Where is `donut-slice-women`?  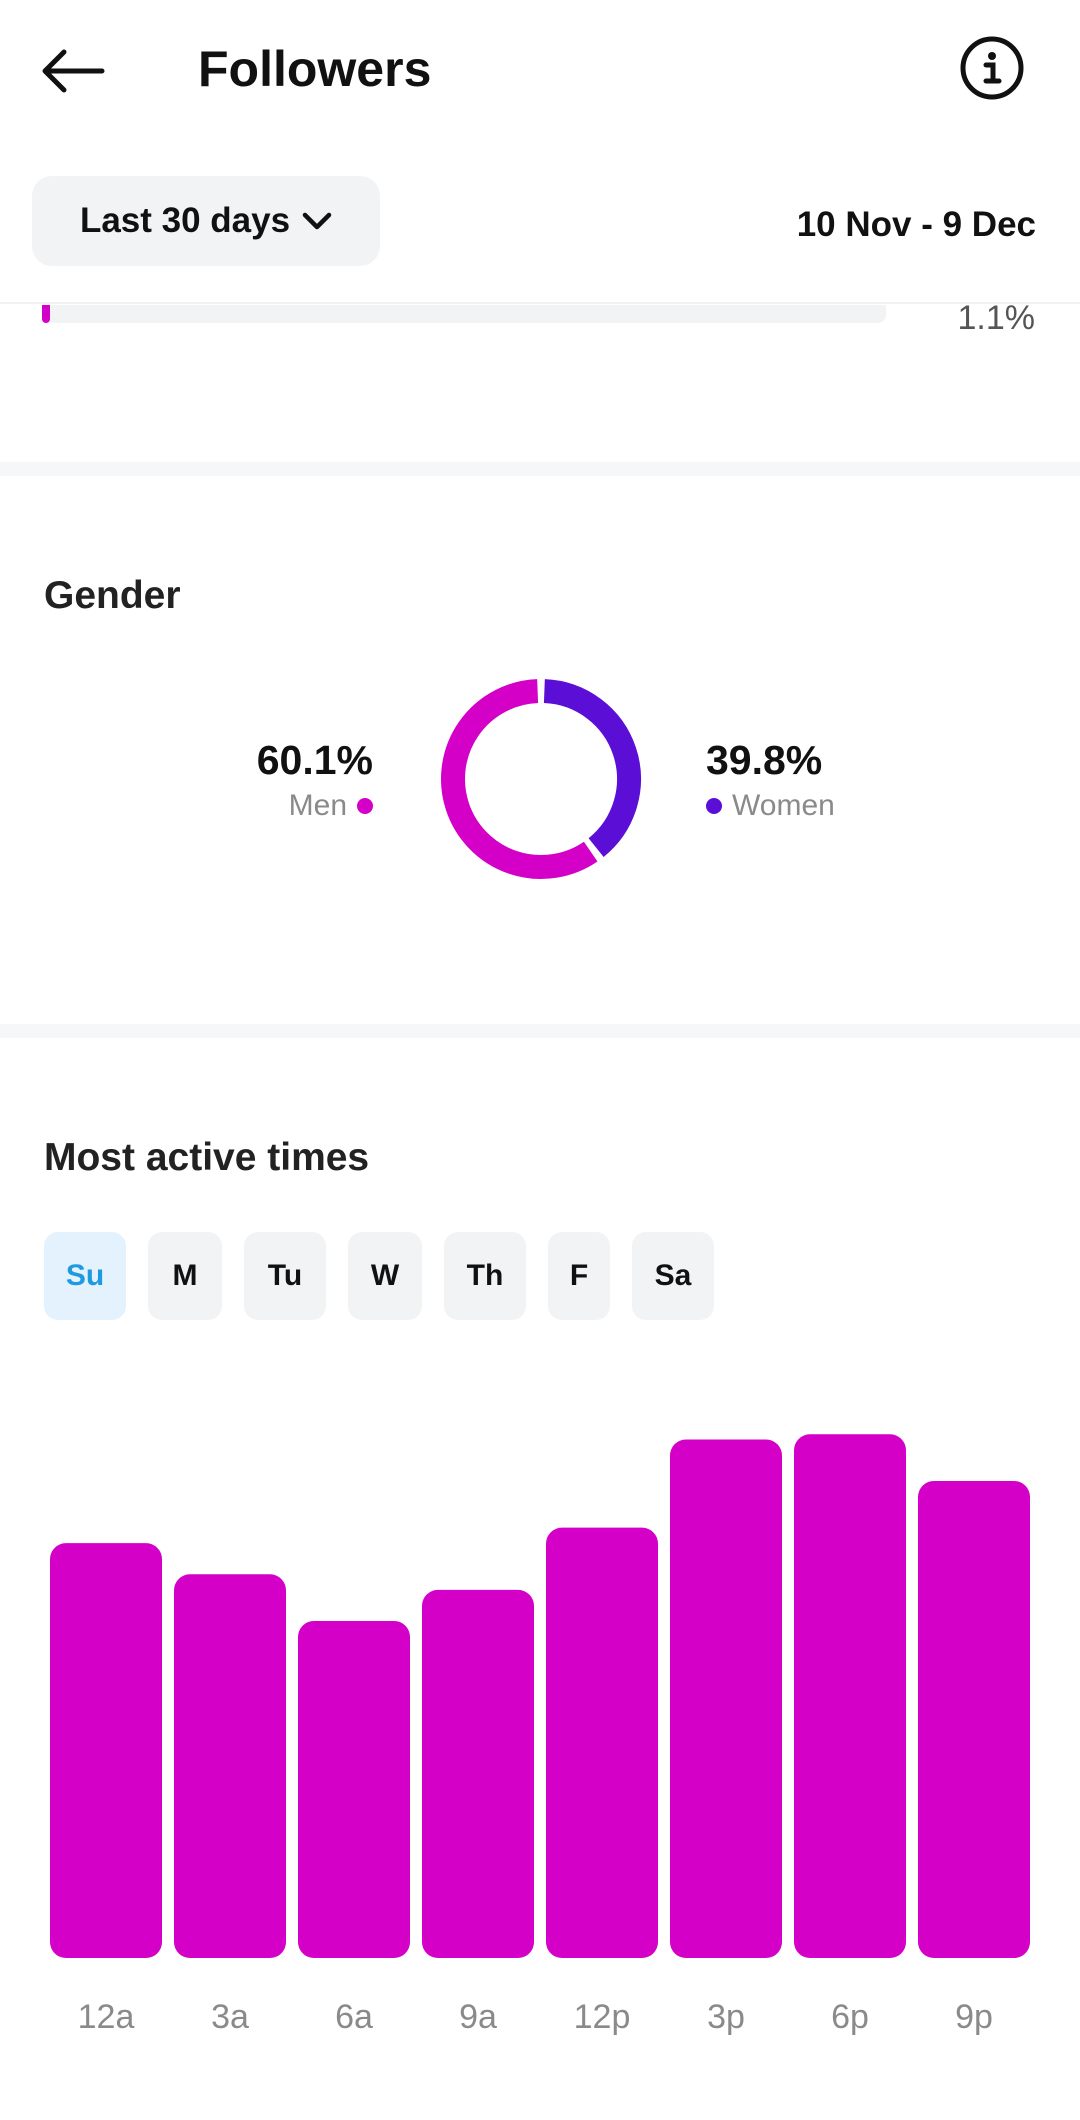 donut-slice-women is located at coordinates (592, 768).